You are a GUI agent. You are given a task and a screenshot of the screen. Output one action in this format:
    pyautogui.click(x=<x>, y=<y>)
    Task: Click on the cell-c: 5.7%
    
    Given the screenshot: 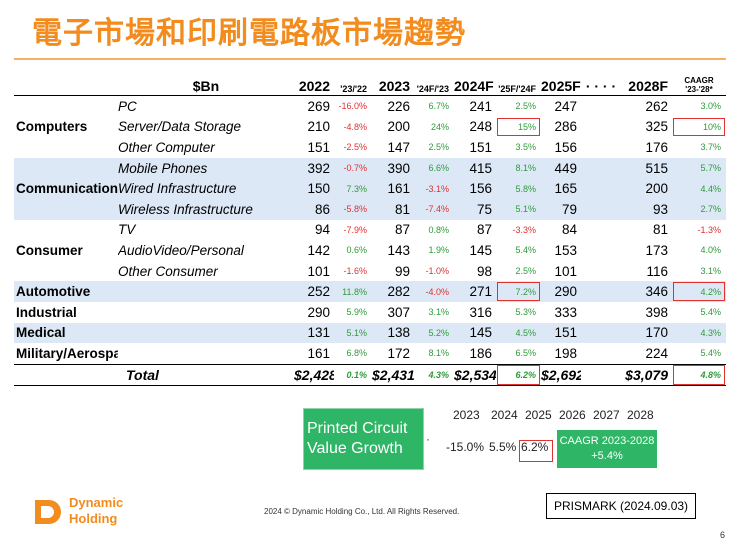 What is the action you would take?
    pyautogui.click(x=699, y=168)
    